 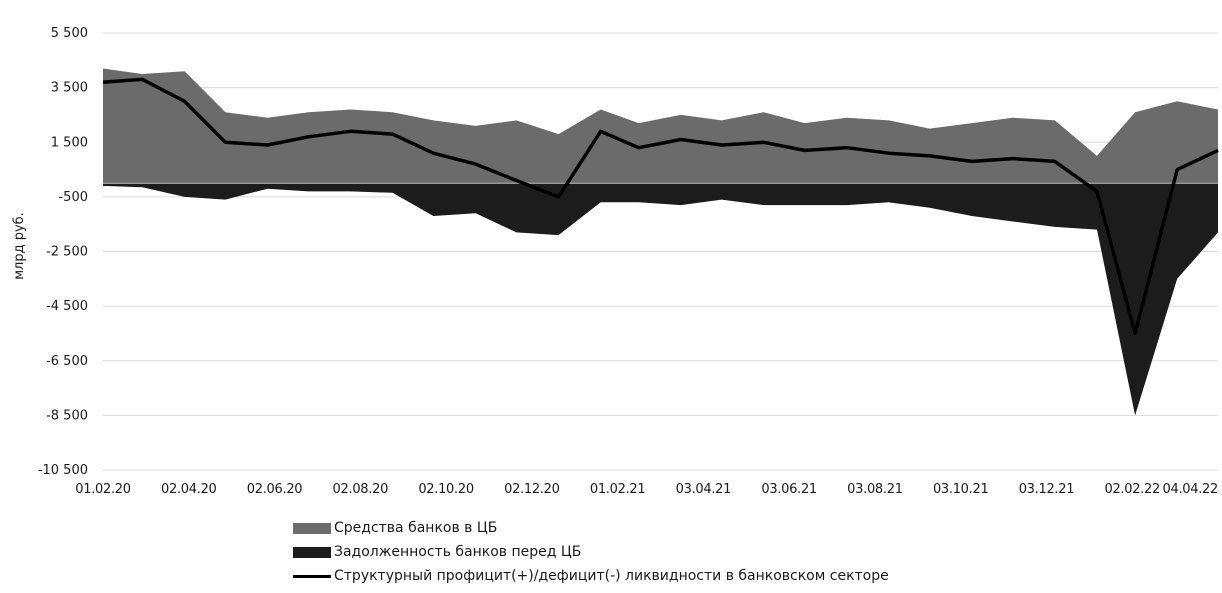 What do you see at coordinates (416, 528) in the screenshot?
I see `legend-label-bank-funds: Средства банков в ЦБ` at bounding box center [416, 528].